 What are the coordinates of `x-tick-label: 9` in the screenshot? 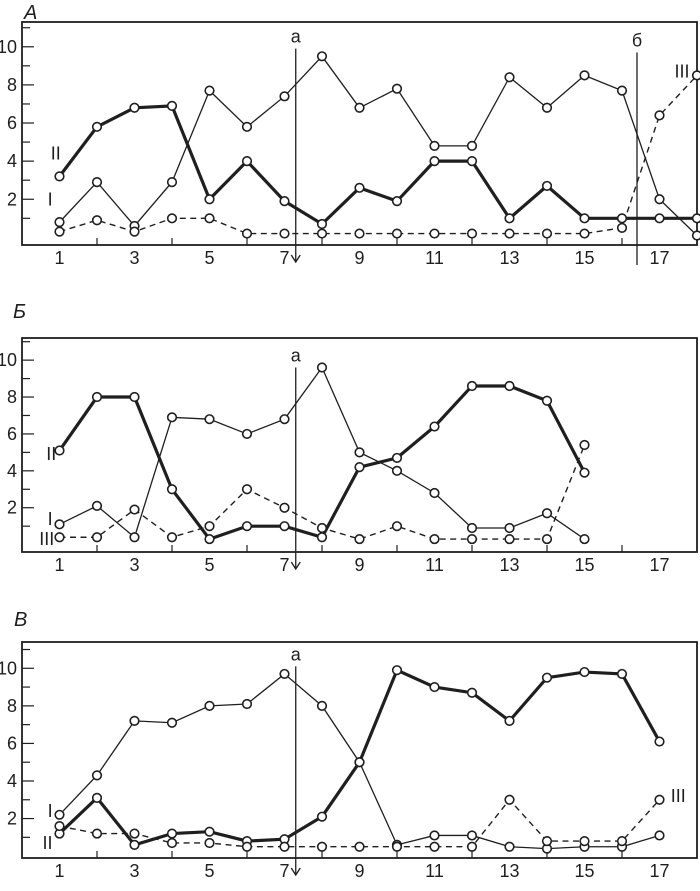 It's located at (359, 565).